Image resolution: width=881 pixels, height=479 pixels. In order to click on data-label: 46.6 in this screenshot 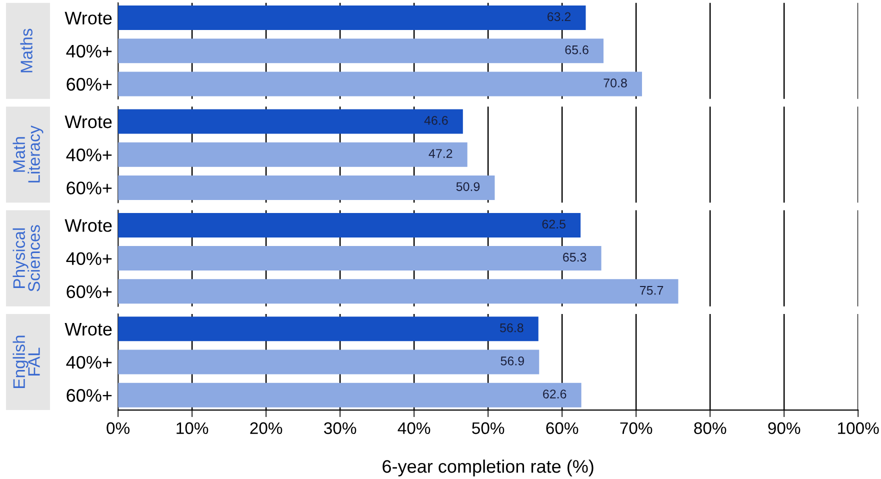, I will do `click(436, 120)`.